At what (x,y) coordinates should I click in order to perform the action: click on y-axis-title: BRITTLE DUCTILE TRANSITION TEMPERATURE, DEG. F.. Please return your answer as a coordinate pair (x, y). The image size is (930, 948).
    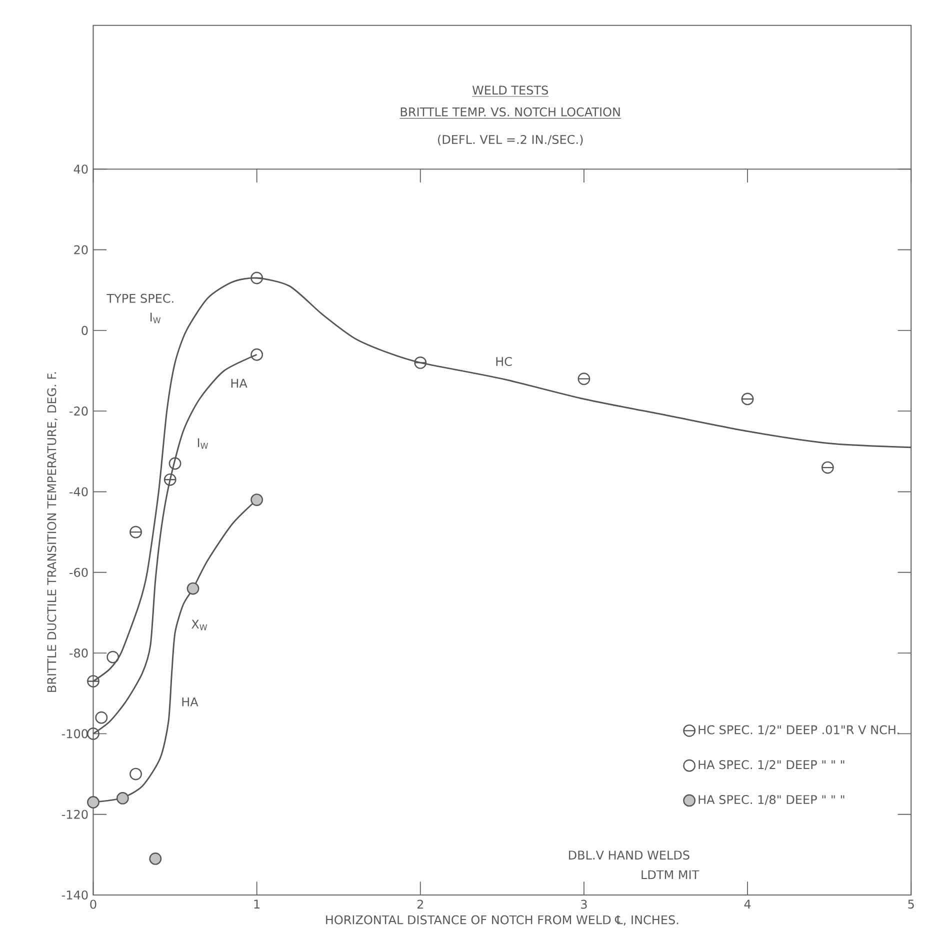
    Looking at the image, I should click on (52, 532).